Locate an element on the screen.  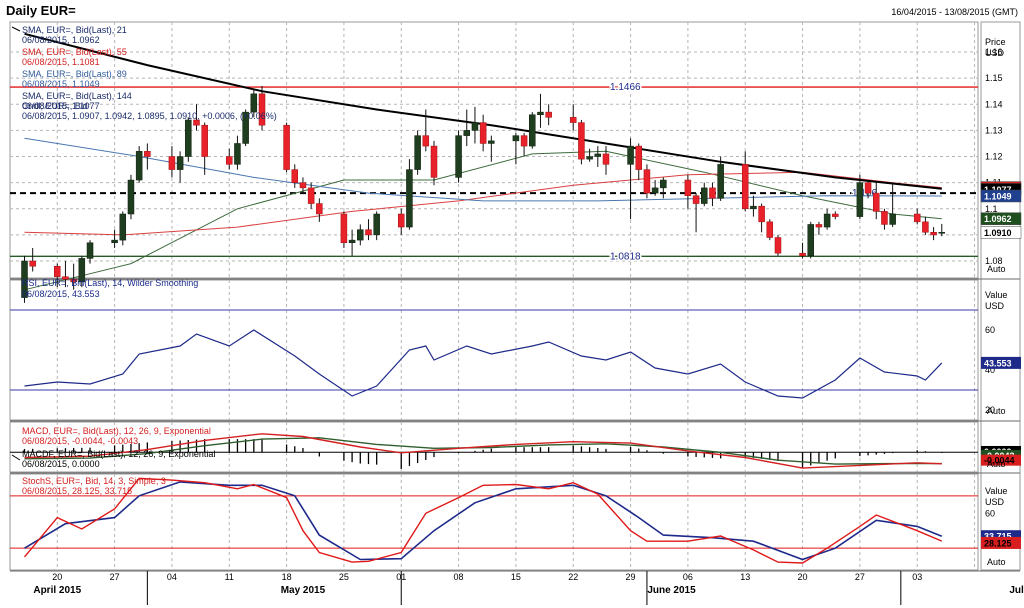
rsi-badge is located at coordinates (1001, 362).